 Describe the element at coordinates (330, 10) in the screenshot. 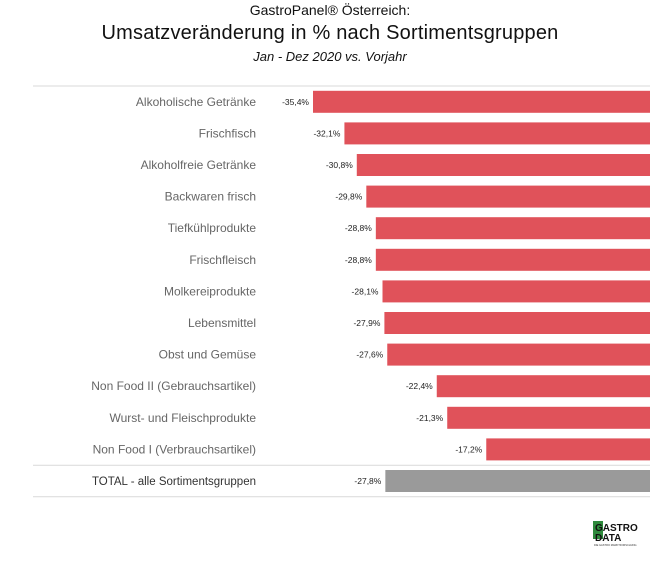

I see `chart-title-line1: GastroPanel® Österreich:` at that location.